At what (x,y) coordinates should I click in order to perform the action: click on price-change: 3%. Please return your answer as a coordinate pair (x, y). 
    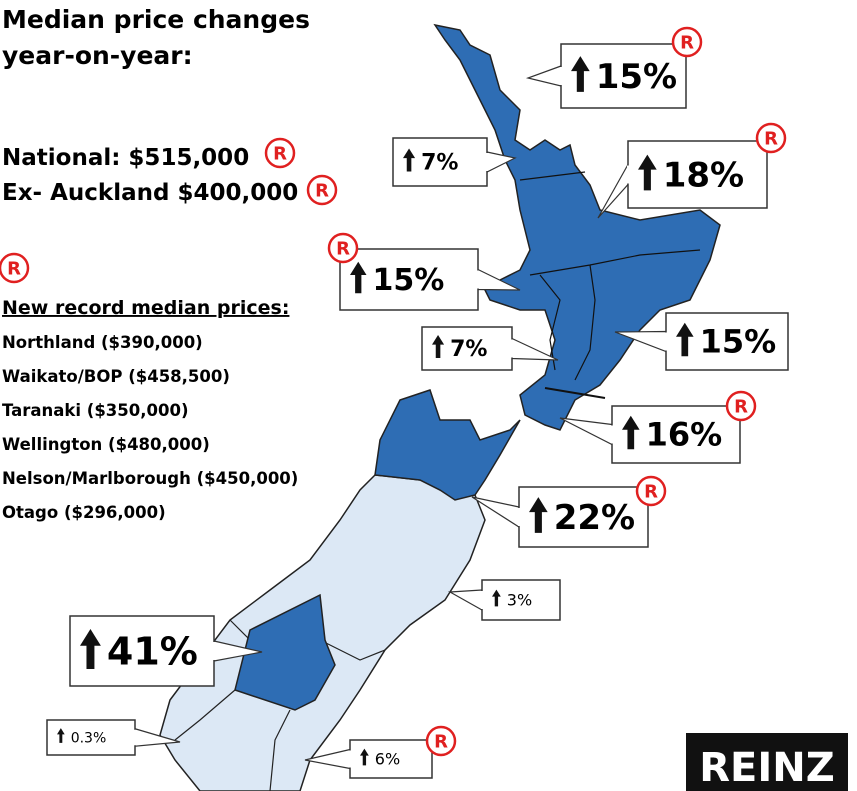
    Looking at the image, I should click on (519, 600).